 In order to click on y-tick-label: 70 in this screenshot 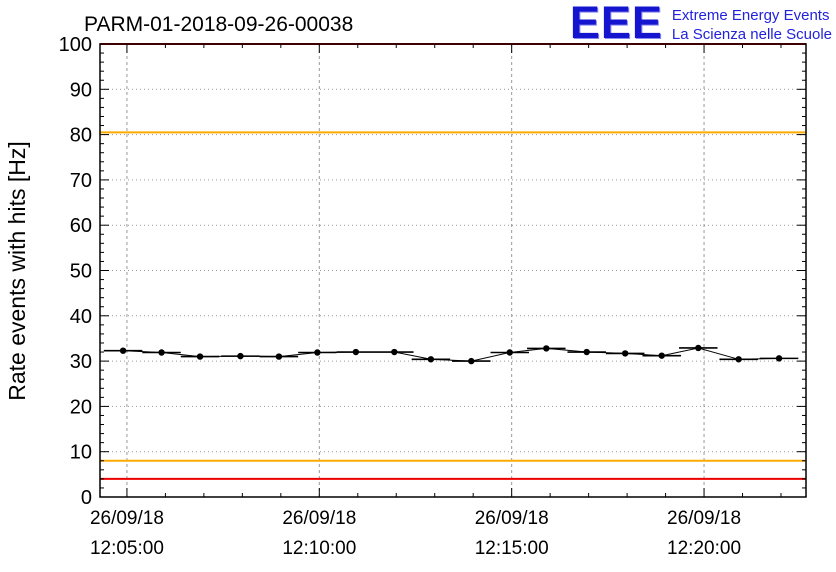, I will do `click(81, 181)`.